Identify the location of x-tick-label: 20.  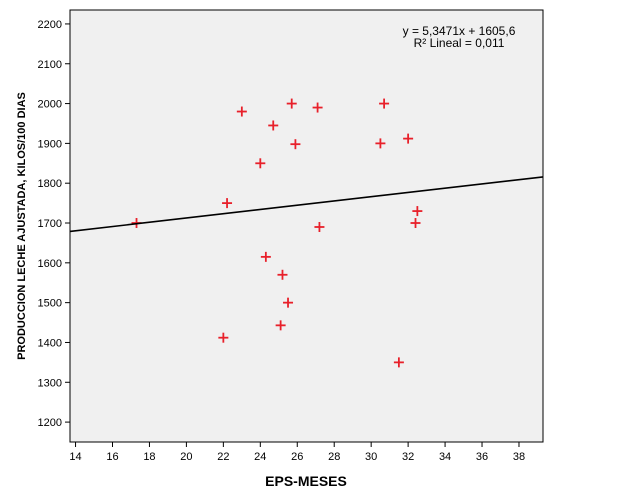
(186, 457).